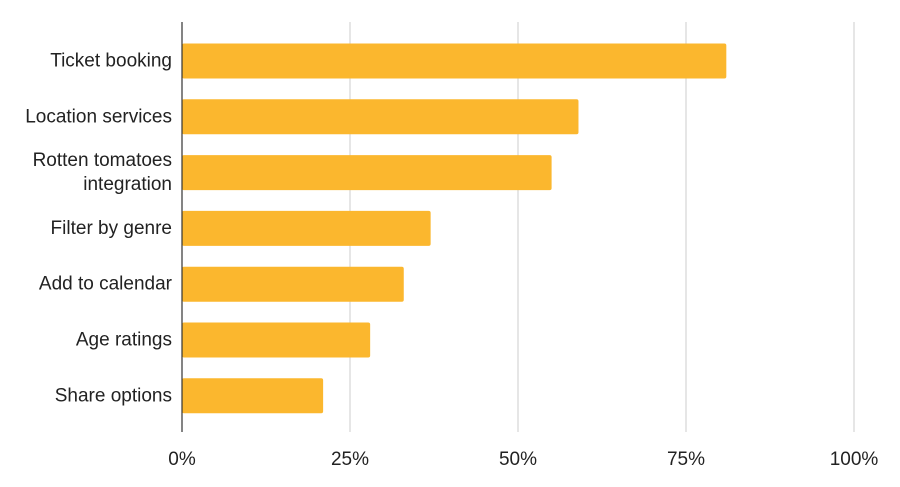 The image size is (900, 487). I want to click on category-label-age-ratings: Age ratings, so click(124, 340).